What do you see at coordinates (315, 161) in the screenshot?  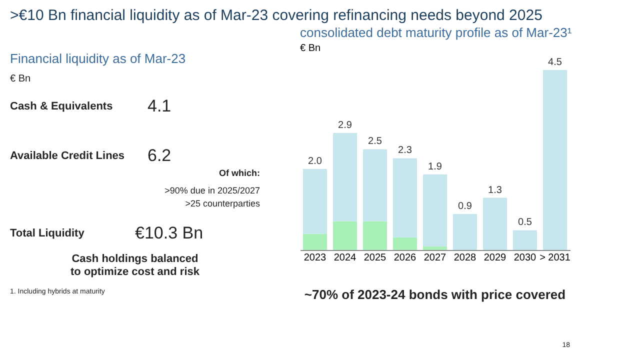 I see `annotation: 2.0` at bounding box center [315, 161].